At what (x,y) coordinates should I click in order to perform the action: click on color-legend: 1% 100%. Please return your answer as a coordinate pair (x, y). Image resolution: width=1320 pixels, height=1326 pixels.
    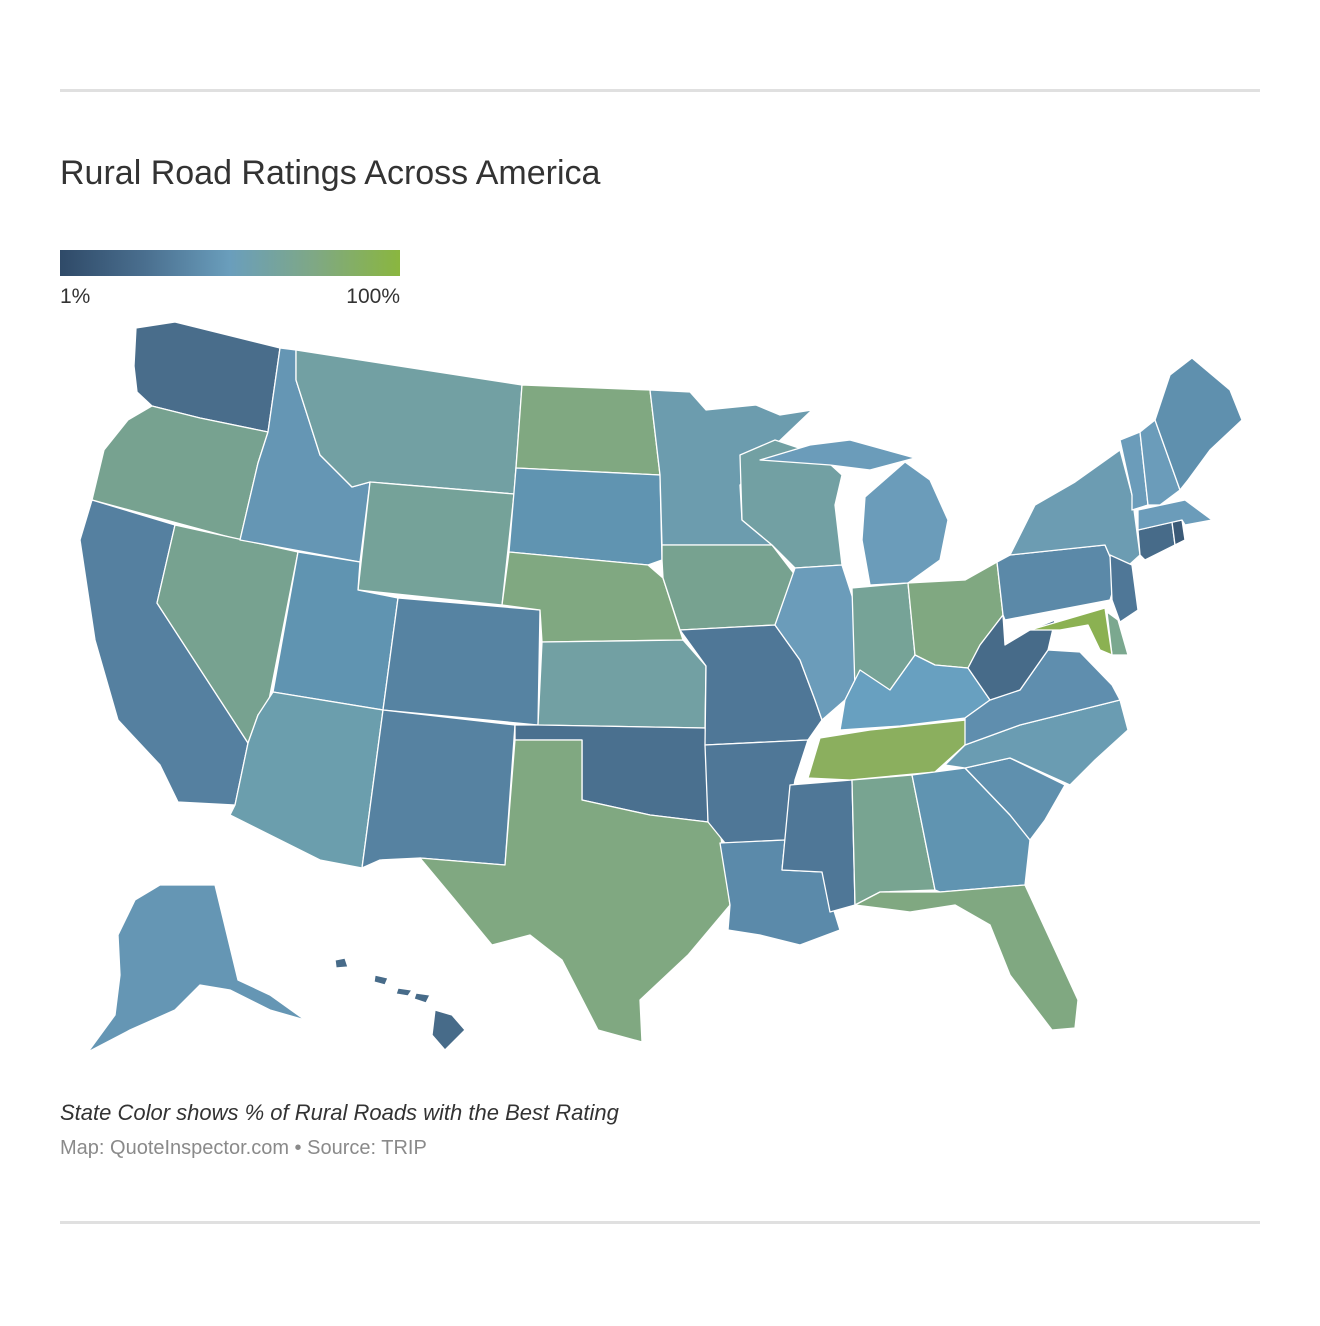
    Looking at the image, I should click on (230, 279).